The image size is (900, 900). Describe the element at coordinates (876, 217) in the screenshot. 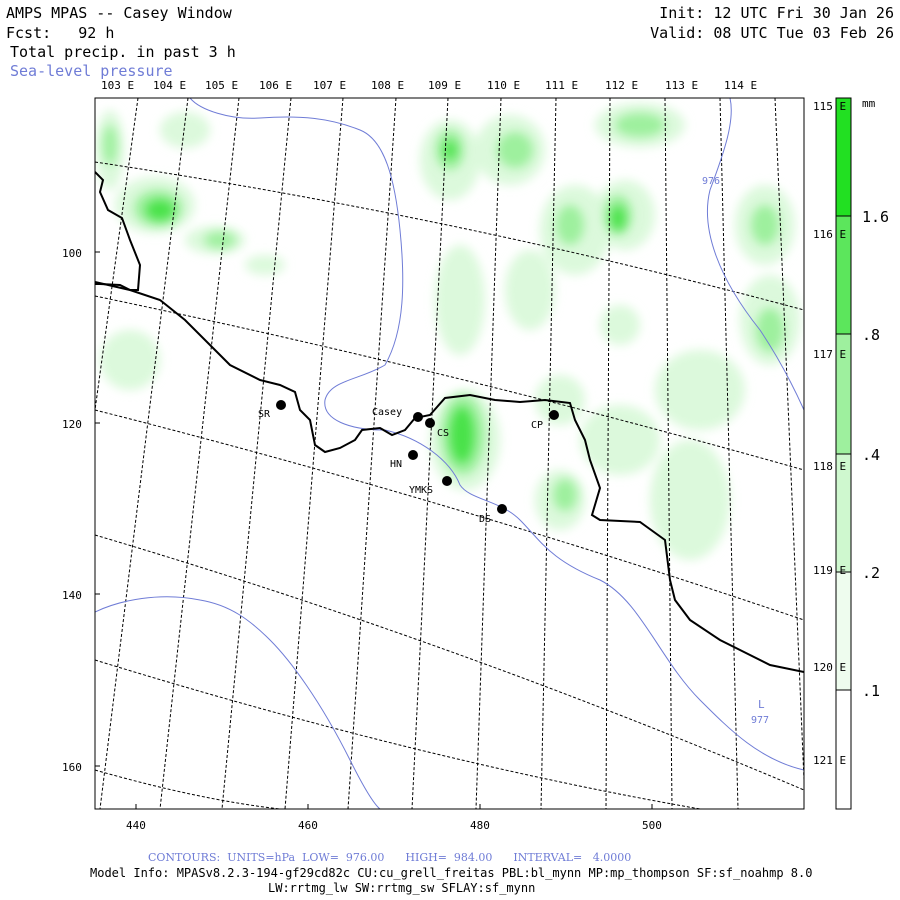

I see `colorbar-label: 1.6` at that location.